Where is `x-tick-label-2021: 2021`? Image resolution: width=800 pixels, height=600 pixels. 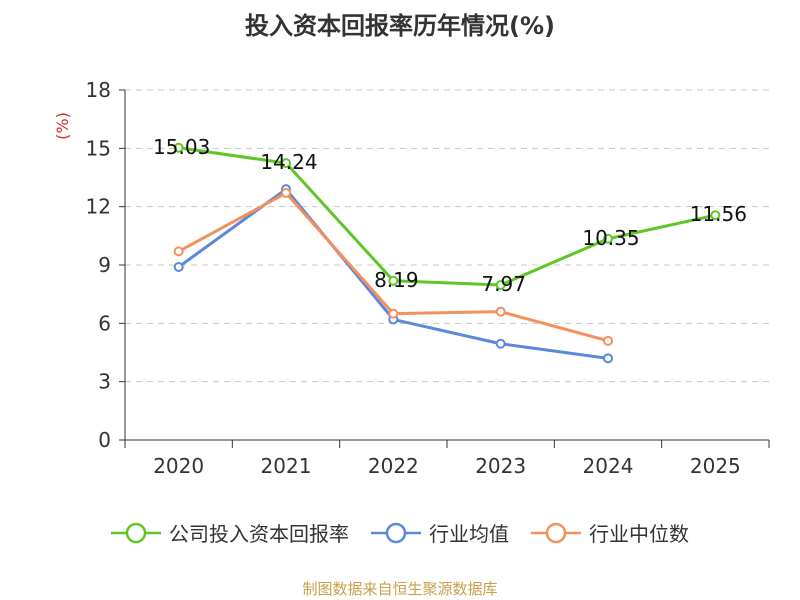
x-tick-label-2021: 2021 is located at coordinates (286, 466).